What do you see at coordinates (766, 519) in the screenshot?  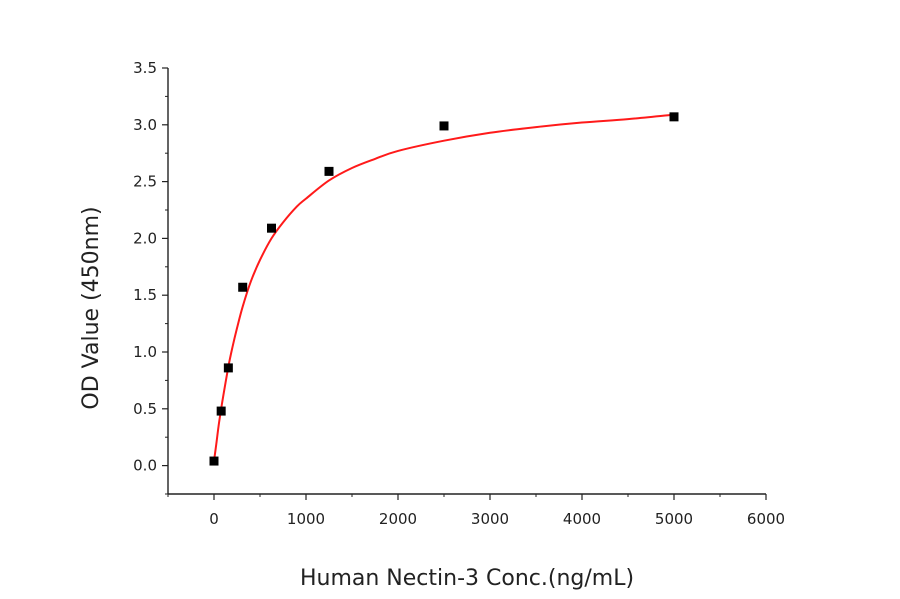 I see `x-tick-label: 6000` at bounding box center [766, 519].